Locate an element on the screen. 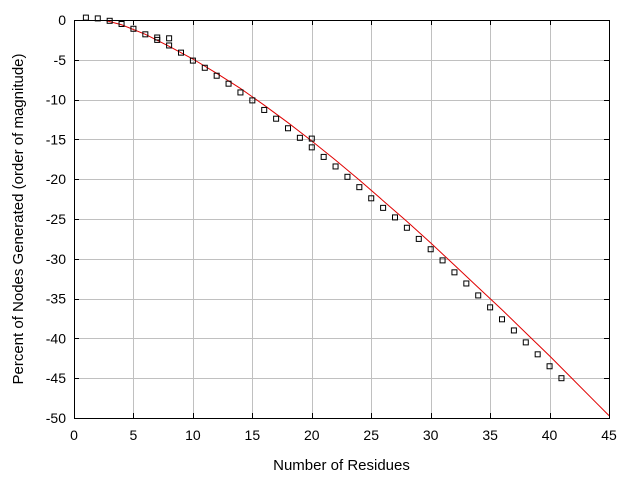 This screenshot has height=480, width=640. x-tick-label: 15 is located at coordinates (253, 435).